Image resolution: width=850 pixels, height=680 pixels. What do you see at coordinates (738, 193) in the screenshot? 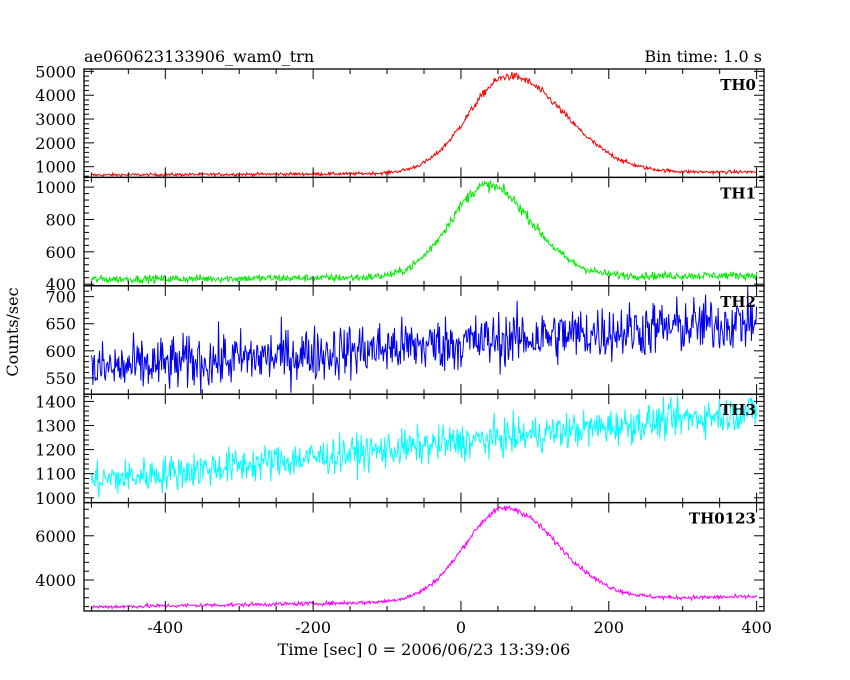
I see `panel-label: TH1` at bounding box center [738, 193].